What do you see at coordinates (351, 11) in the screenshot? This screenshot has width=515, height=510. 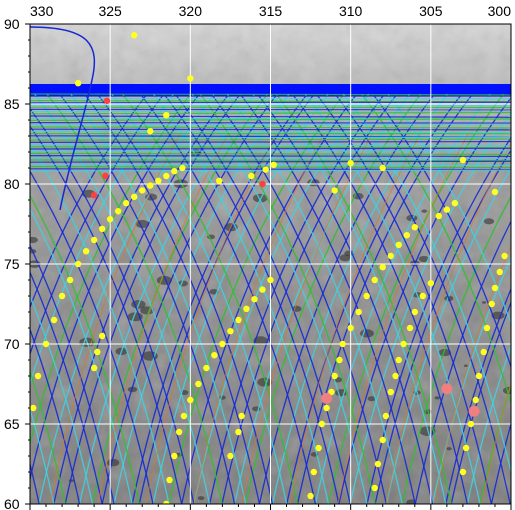 I see `longitude-tick-label: 310` at bounding box center [351, 11].